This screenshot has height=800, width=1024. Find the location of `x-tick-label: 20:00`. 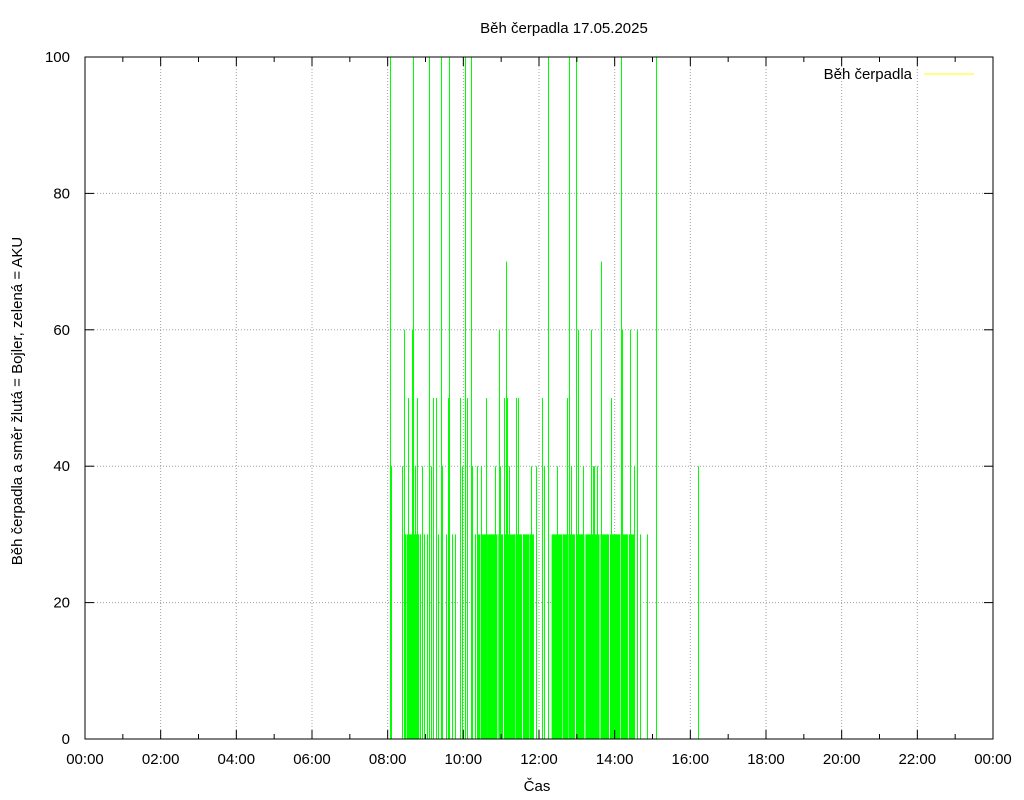

x-tick-label: 20:00 is located at coordinates (842, 759).